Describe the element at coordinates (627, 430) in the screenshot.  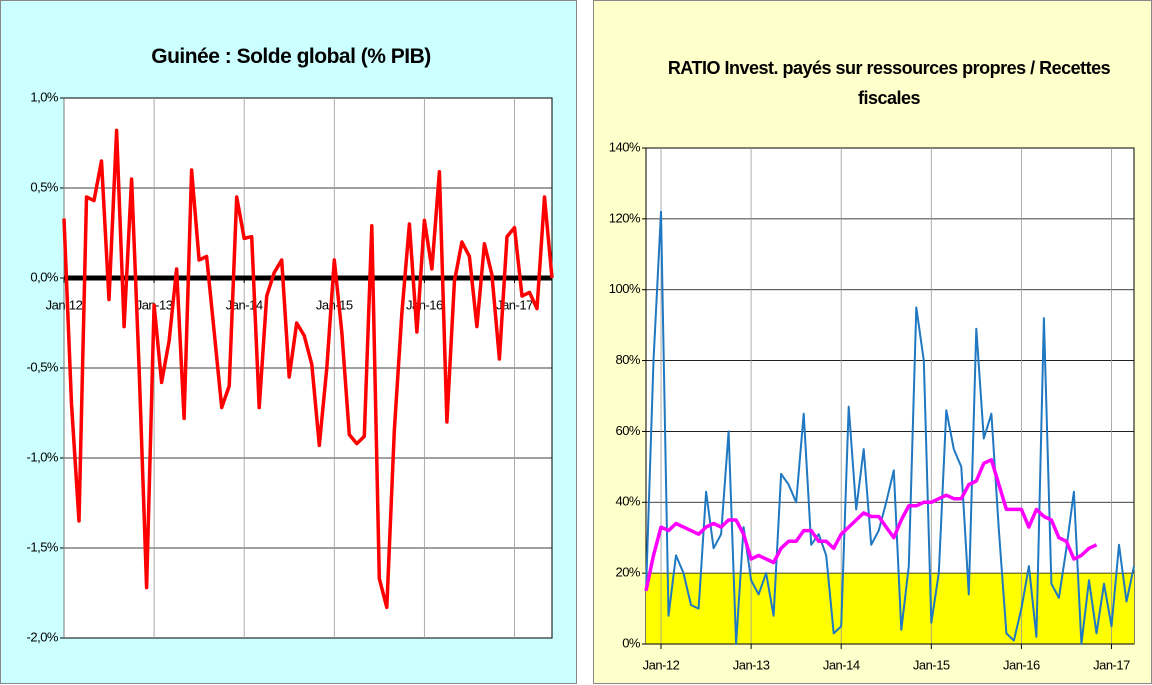
I see `y-tick-label: 60%` at that location.